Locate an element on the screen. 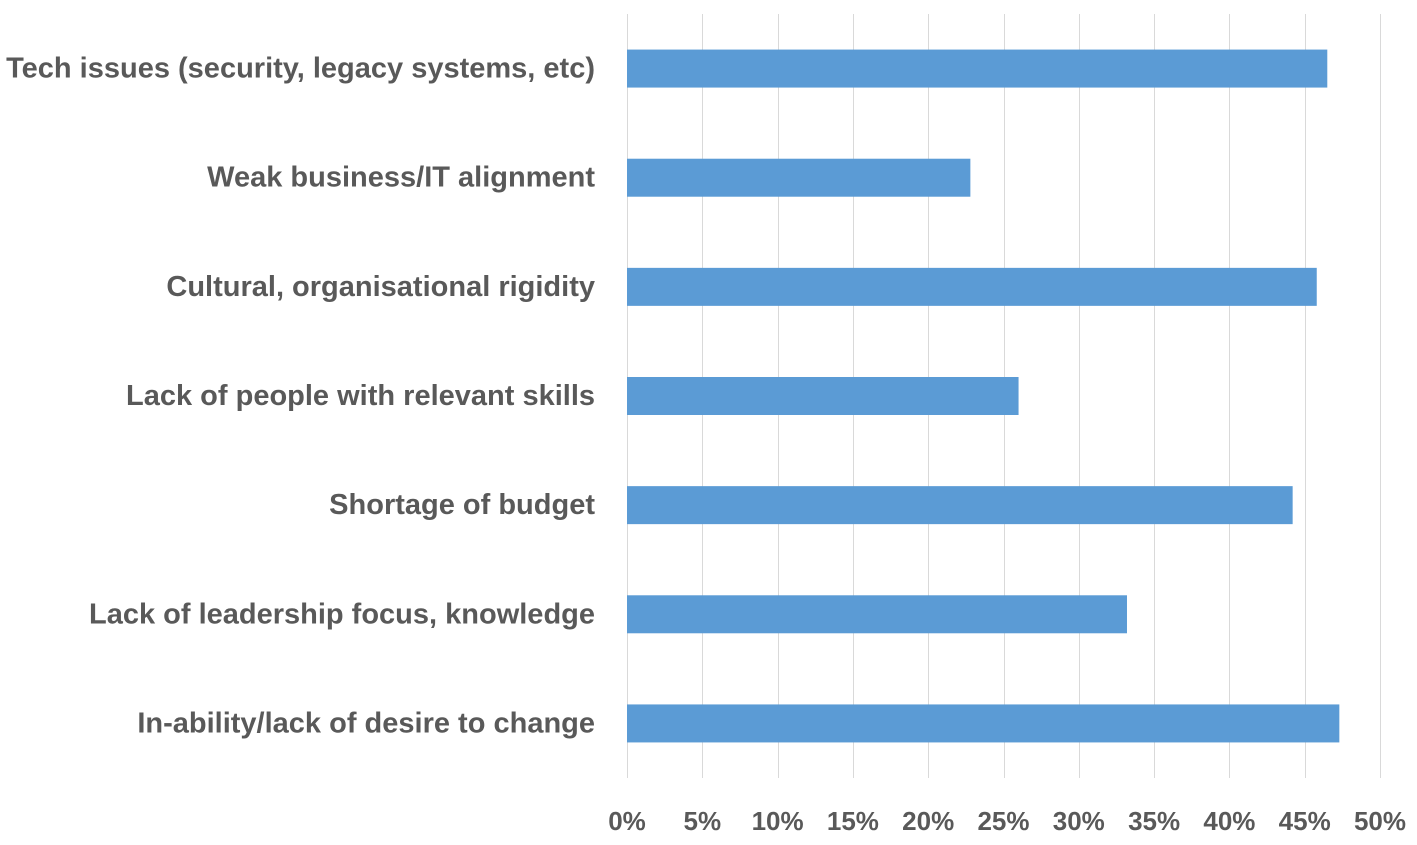  x-tick-label: 0% is located at coordinates (627, 821).